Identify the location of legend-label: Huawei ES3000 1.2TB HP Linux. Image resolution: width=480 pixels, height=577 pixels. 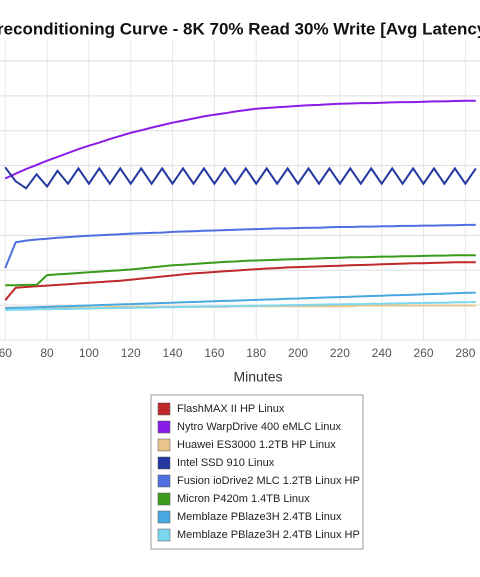
(256, 445).